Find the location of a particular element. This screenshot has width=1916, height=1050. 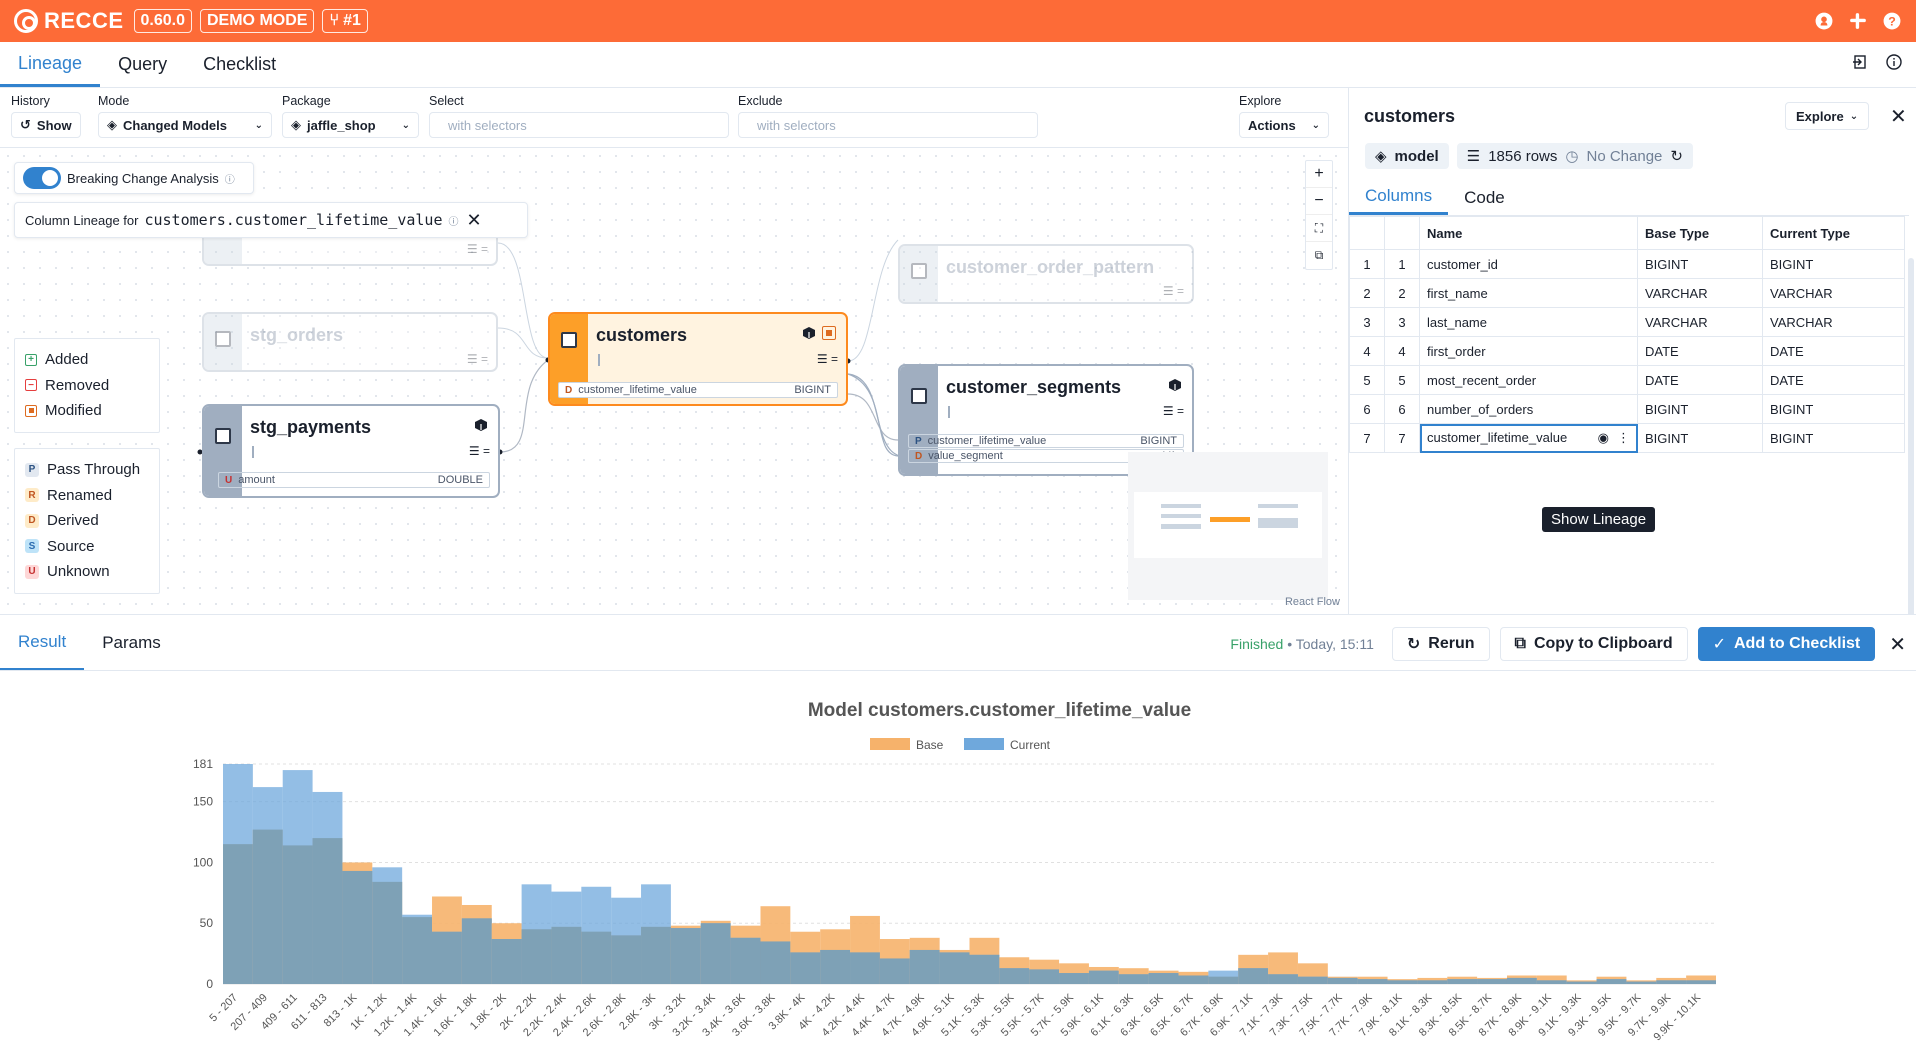

pull-request-icon: ⑂ is located at coordinates (334, 20).